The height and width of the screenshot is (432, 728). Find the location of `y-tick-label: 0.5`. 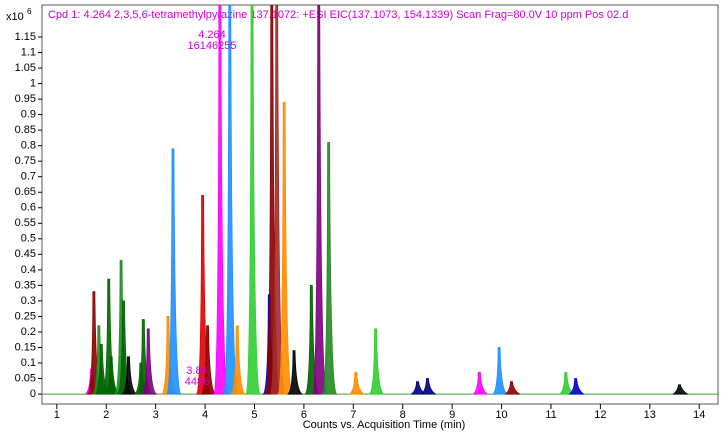

y-tick-label: 0.5 is located at coordinates (28, 239).